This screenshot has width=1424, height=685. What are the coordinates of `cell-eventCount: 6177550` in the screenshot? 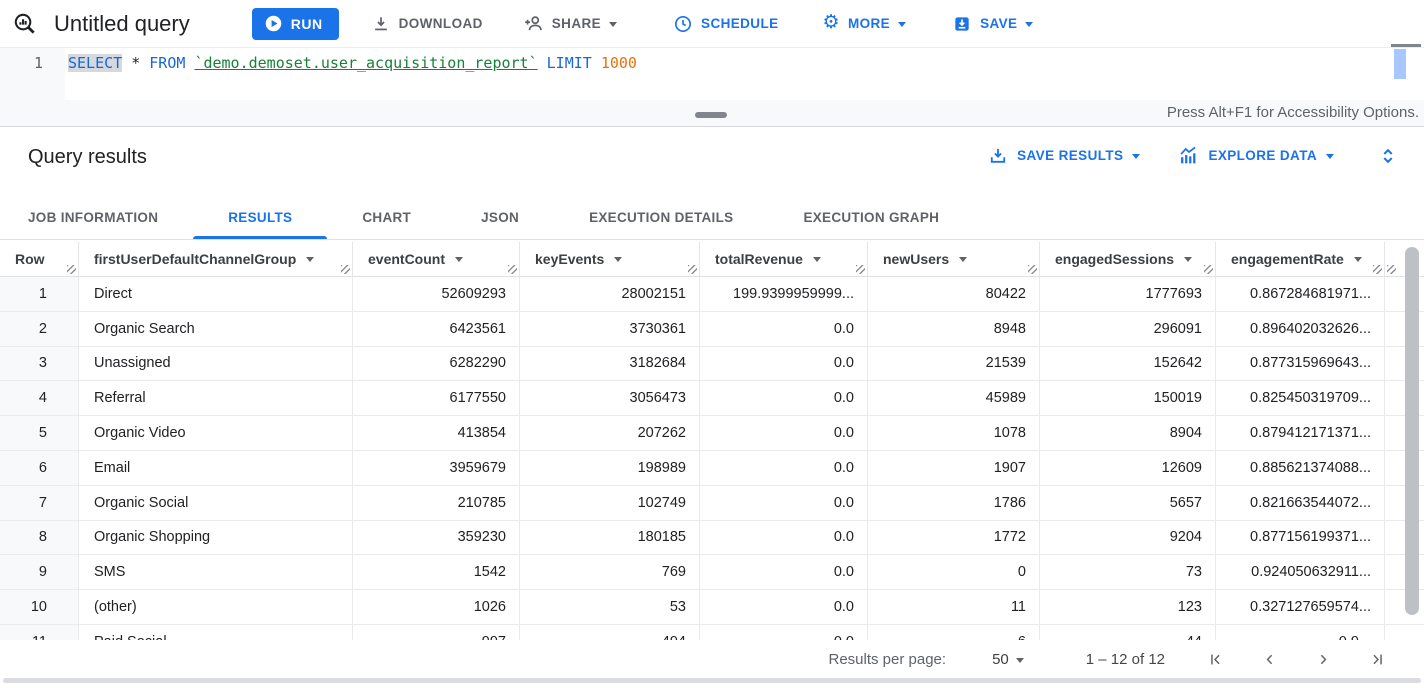 It's located at (436, 398).